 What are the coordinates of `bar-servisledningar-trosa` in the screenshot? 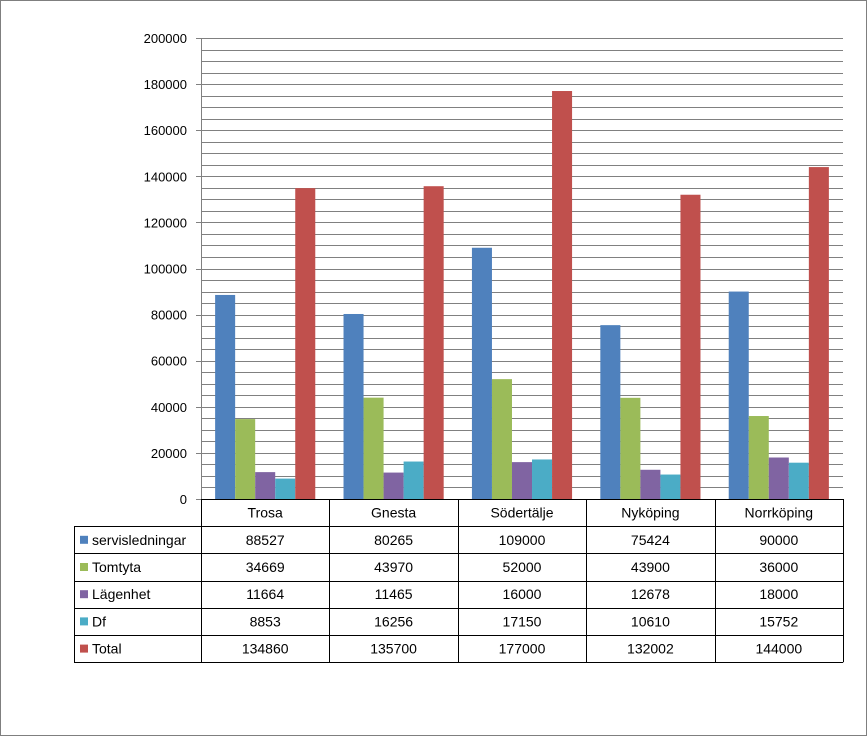 It's located at (225, 396).